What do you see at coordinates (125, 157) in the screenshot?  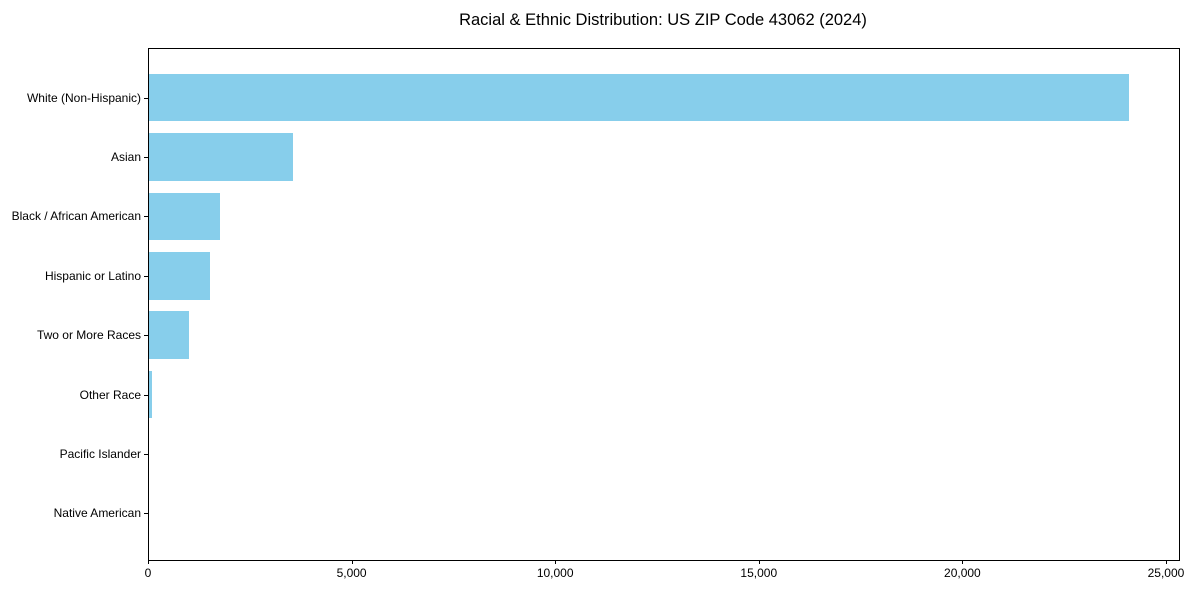 I see `y-tick-label: Asian` at bounding box center [125, 157].